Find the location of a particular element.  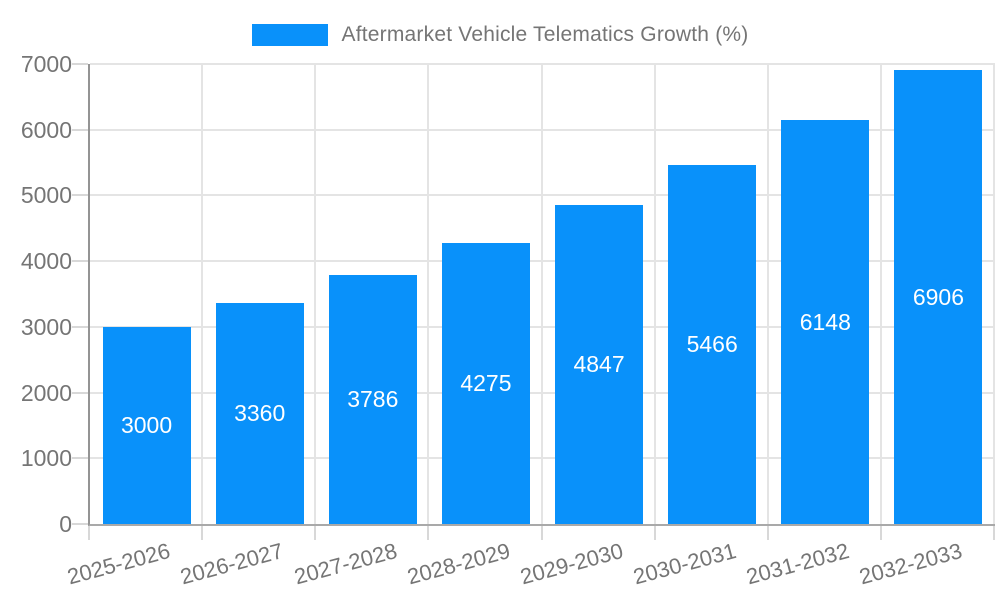

x-tick-label: 2027-2028 is located at coordinates (345, 564).